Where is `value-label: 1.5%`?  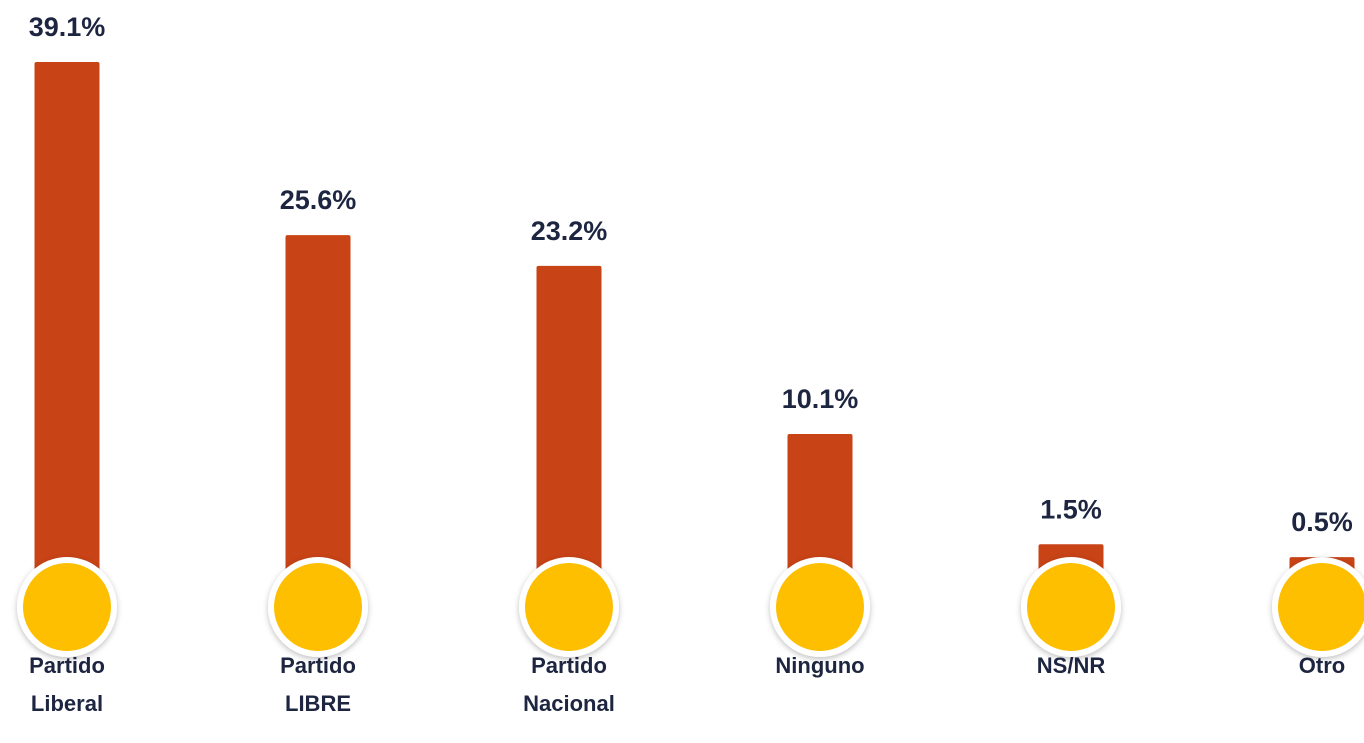 value-label: 1.5% is located at coordinates (1071, 509).